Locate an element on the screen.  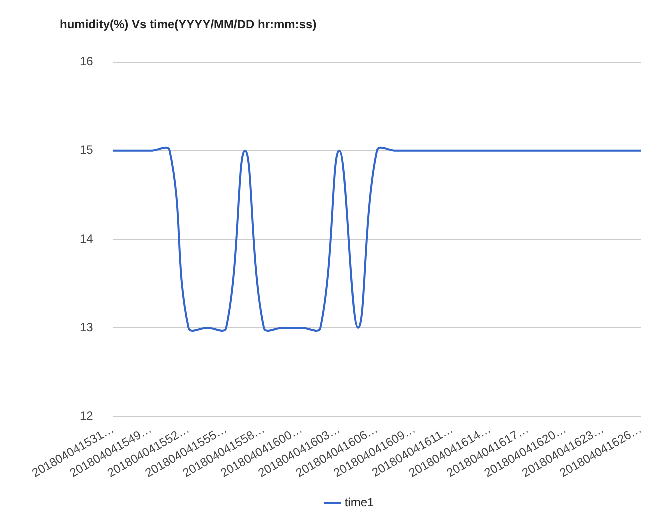
y-tick-label: 15 is located at coordinates (87, 150).